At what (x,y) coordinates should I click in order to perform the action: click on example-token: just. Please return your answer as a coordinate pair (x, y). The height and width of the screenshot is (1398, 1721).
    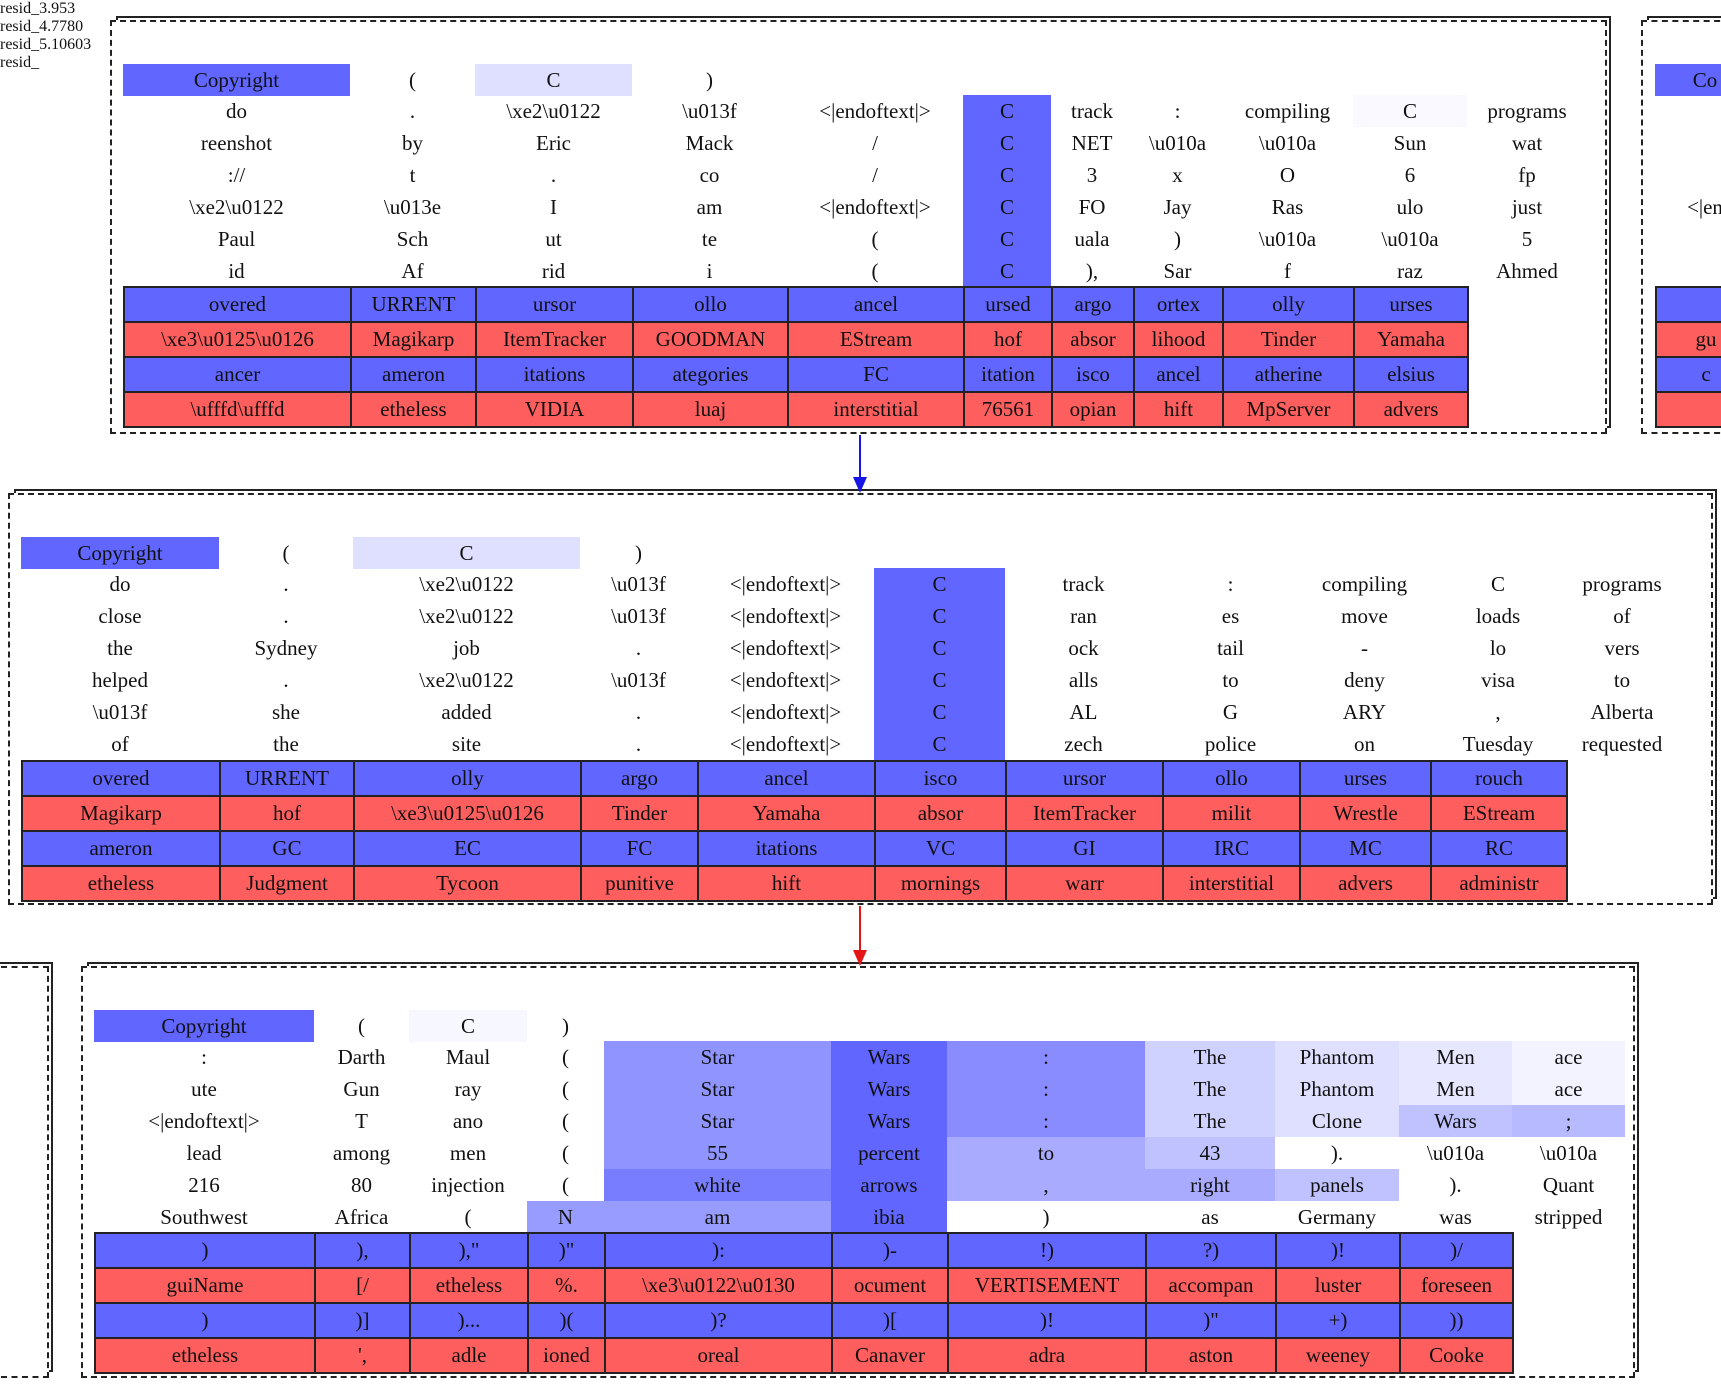
    Looking at the image, I should click on (1527, 206).